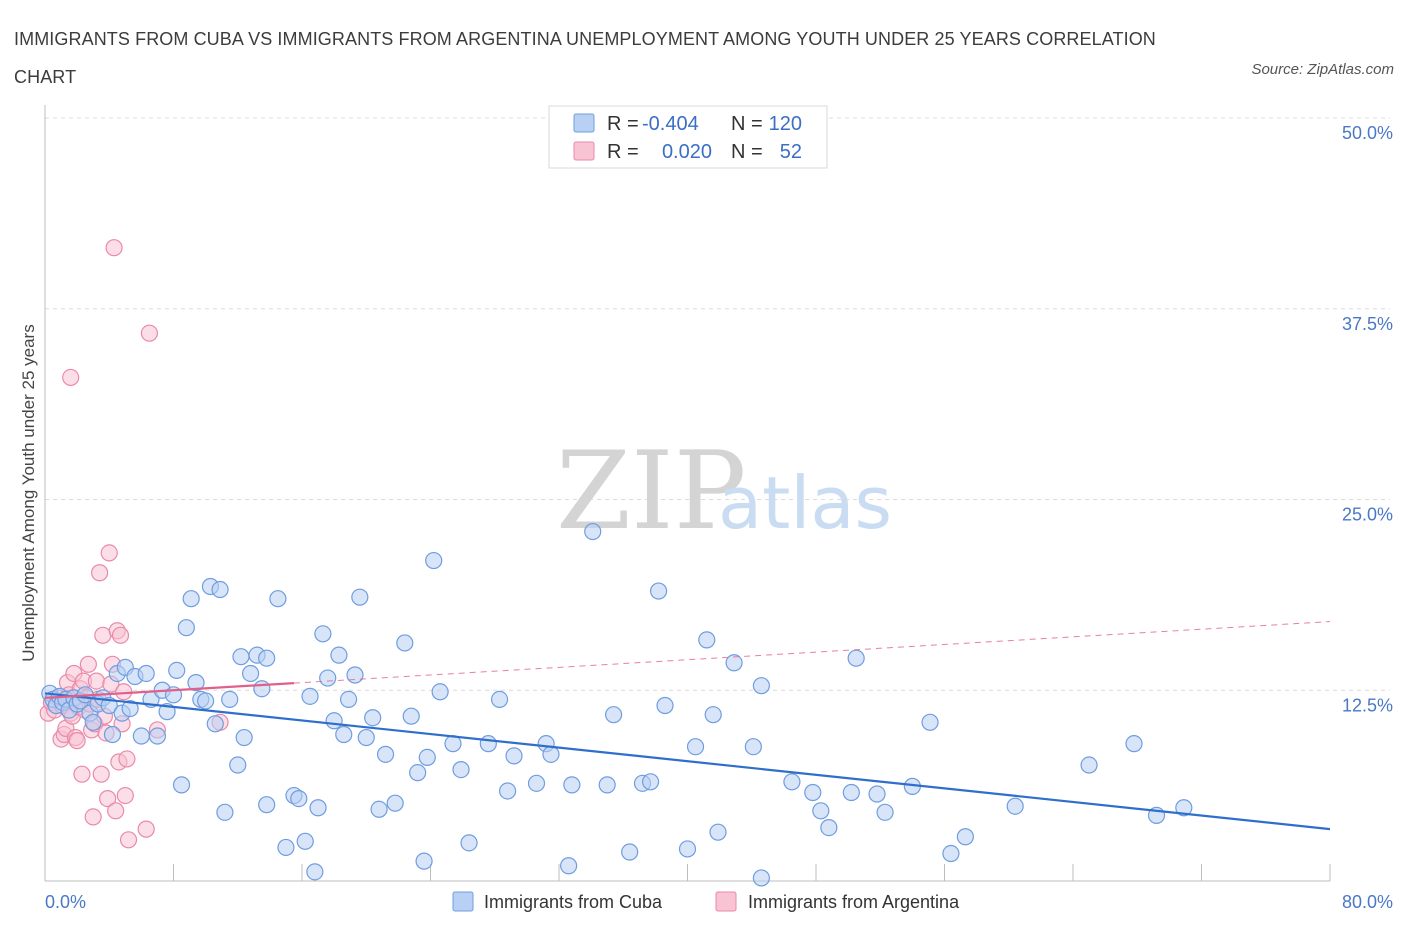 The height and width of the screenshot is (930, 1406). What do you see at coordinates (65, 902) in the screenshot?
I see `x-tick-label-0: 0.0%` at bounding box center [65, 902].